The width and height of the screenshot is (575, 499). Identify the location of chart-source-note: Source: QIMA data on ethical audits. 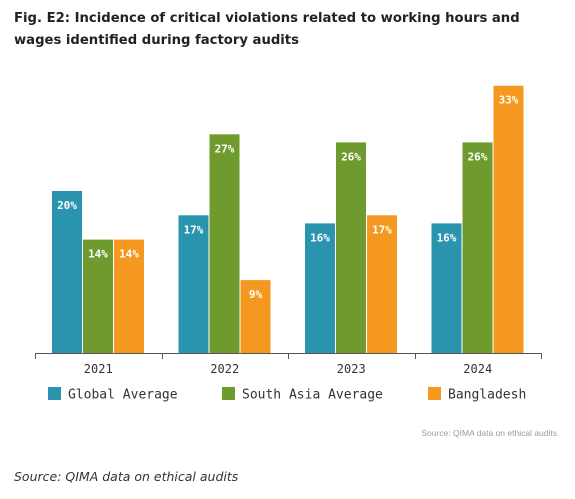
(489, 433).